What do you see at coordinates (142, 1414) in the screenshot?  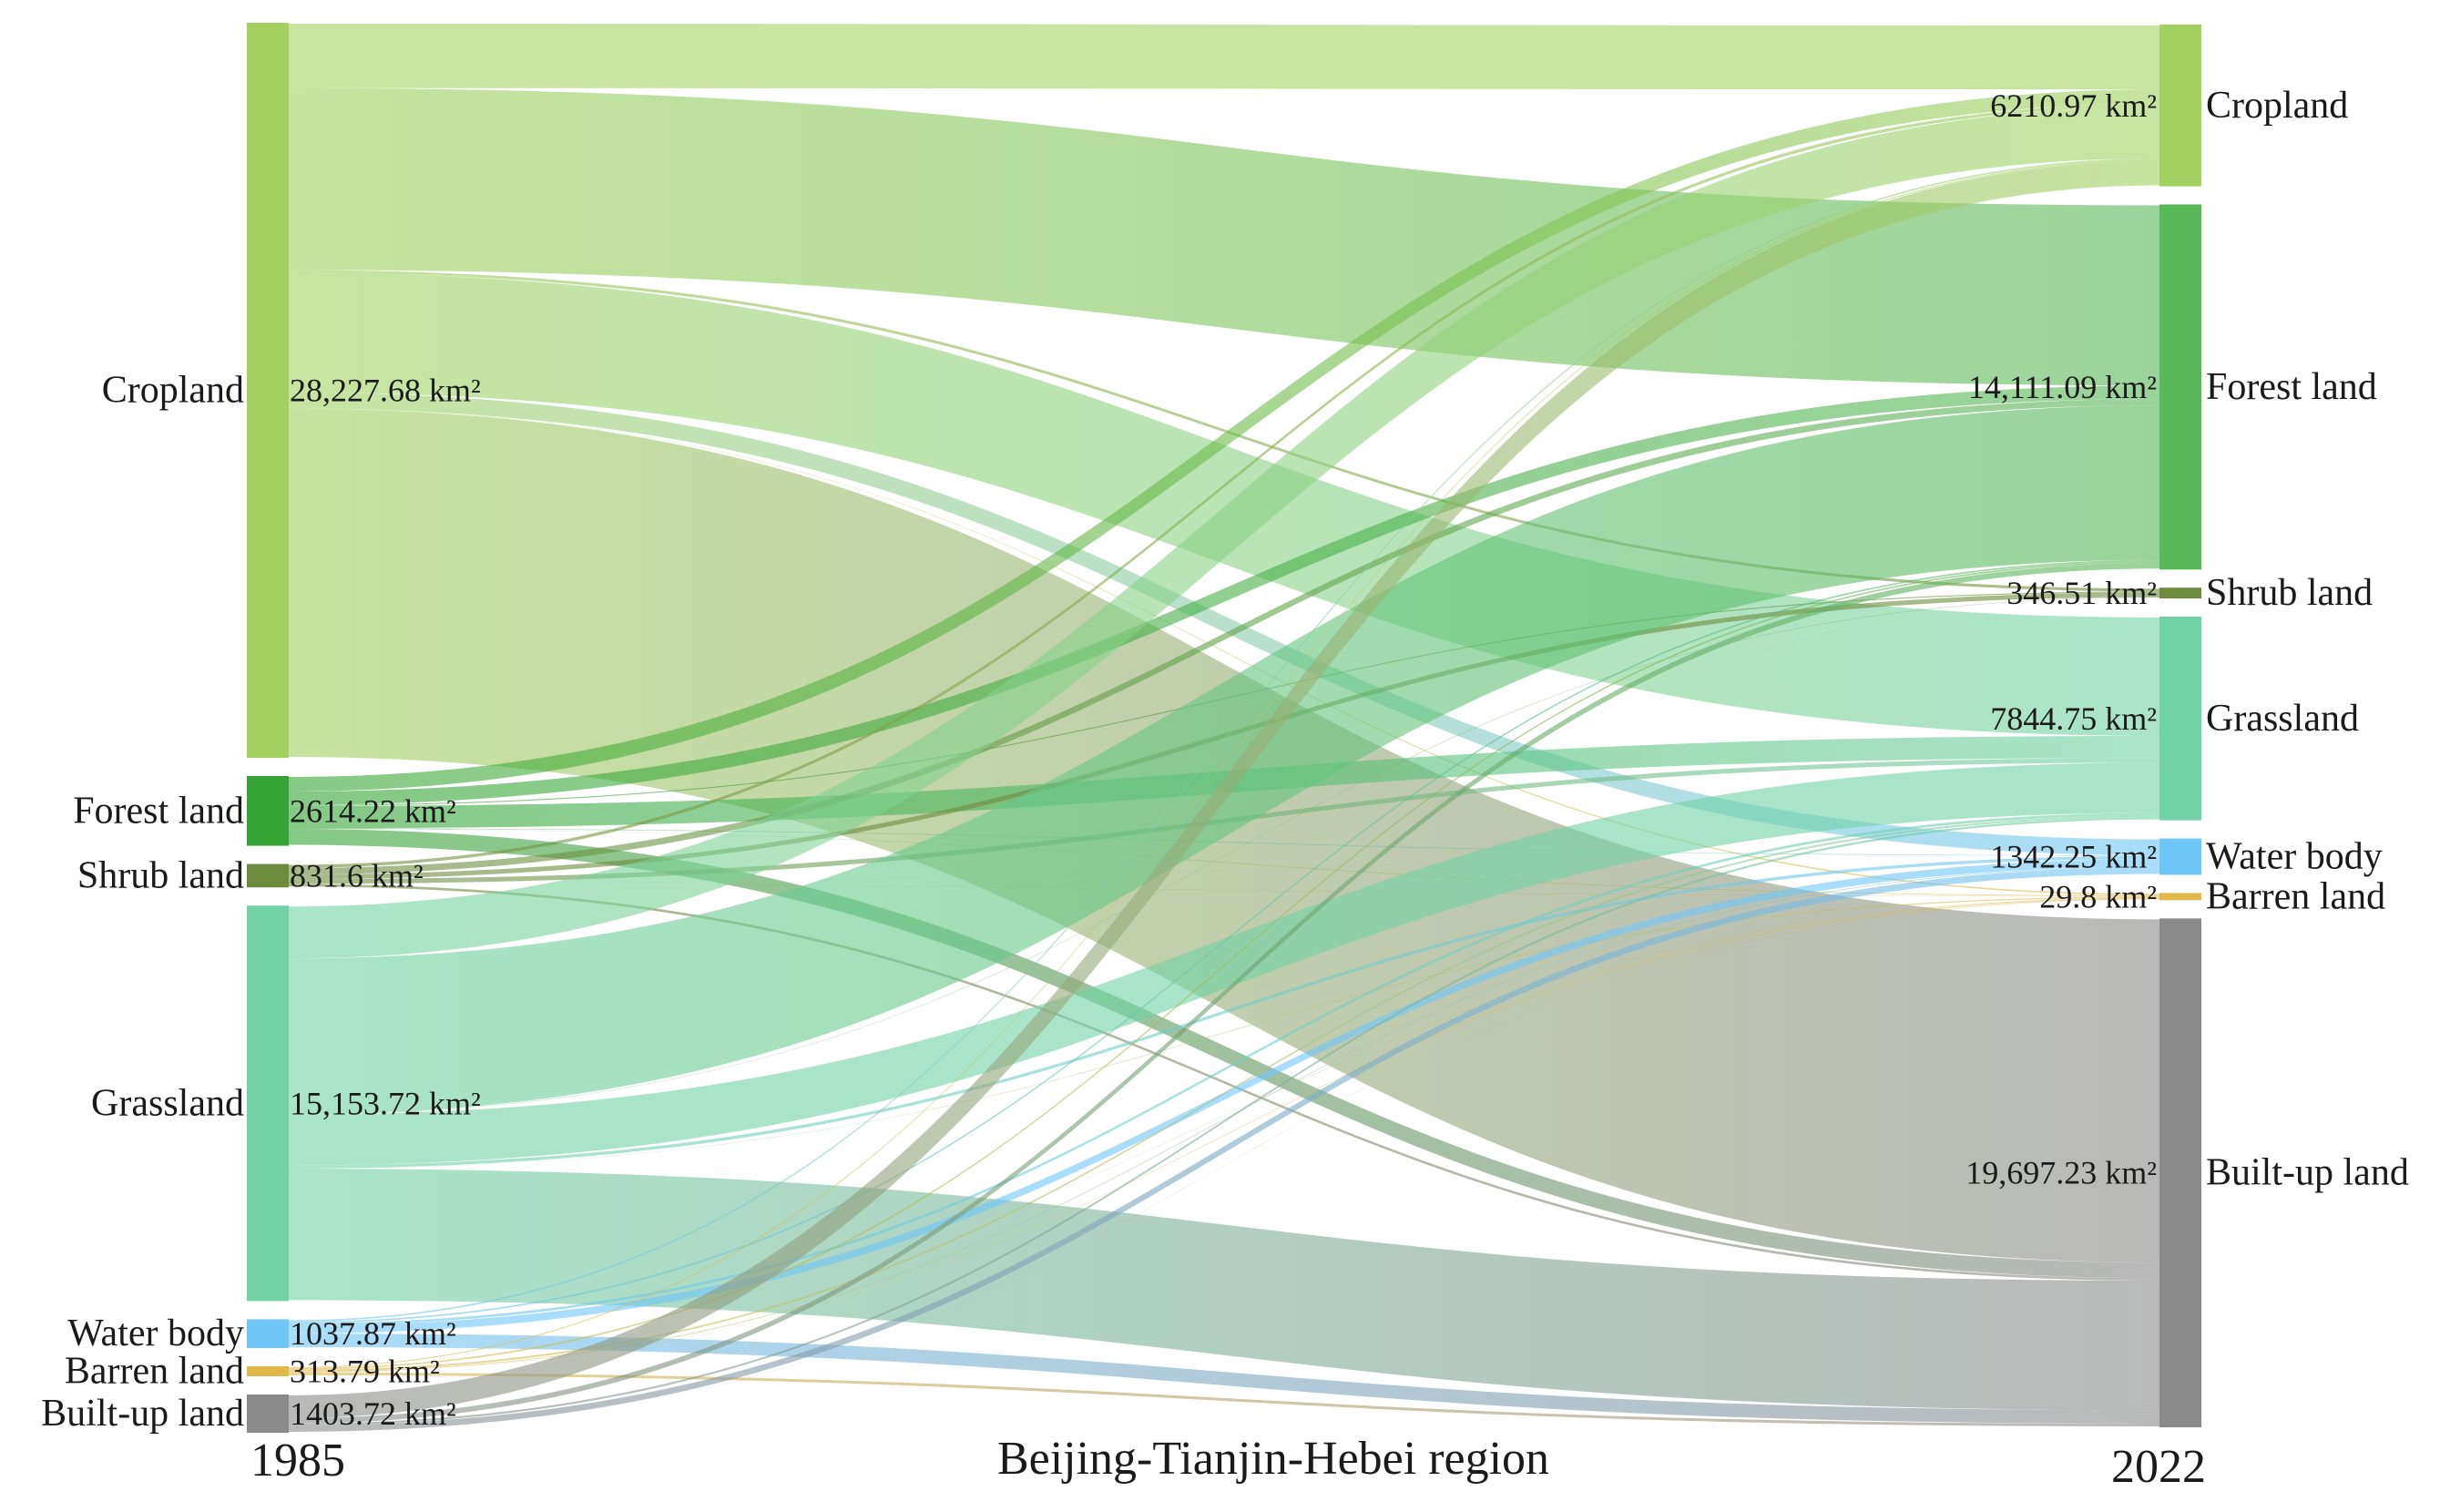 I see `left-label-built: Built-up land` at bounding box center [142, 1414].